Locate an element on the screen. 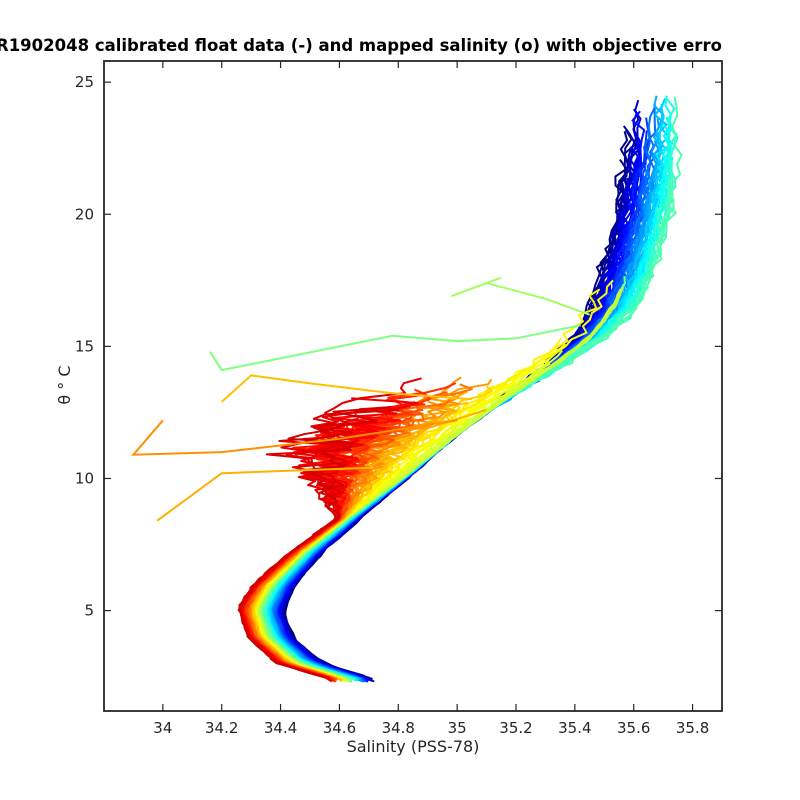 This screenshot has width=800, height=800. x-tick-label: 34.8 is located at coordinates (398, 728).